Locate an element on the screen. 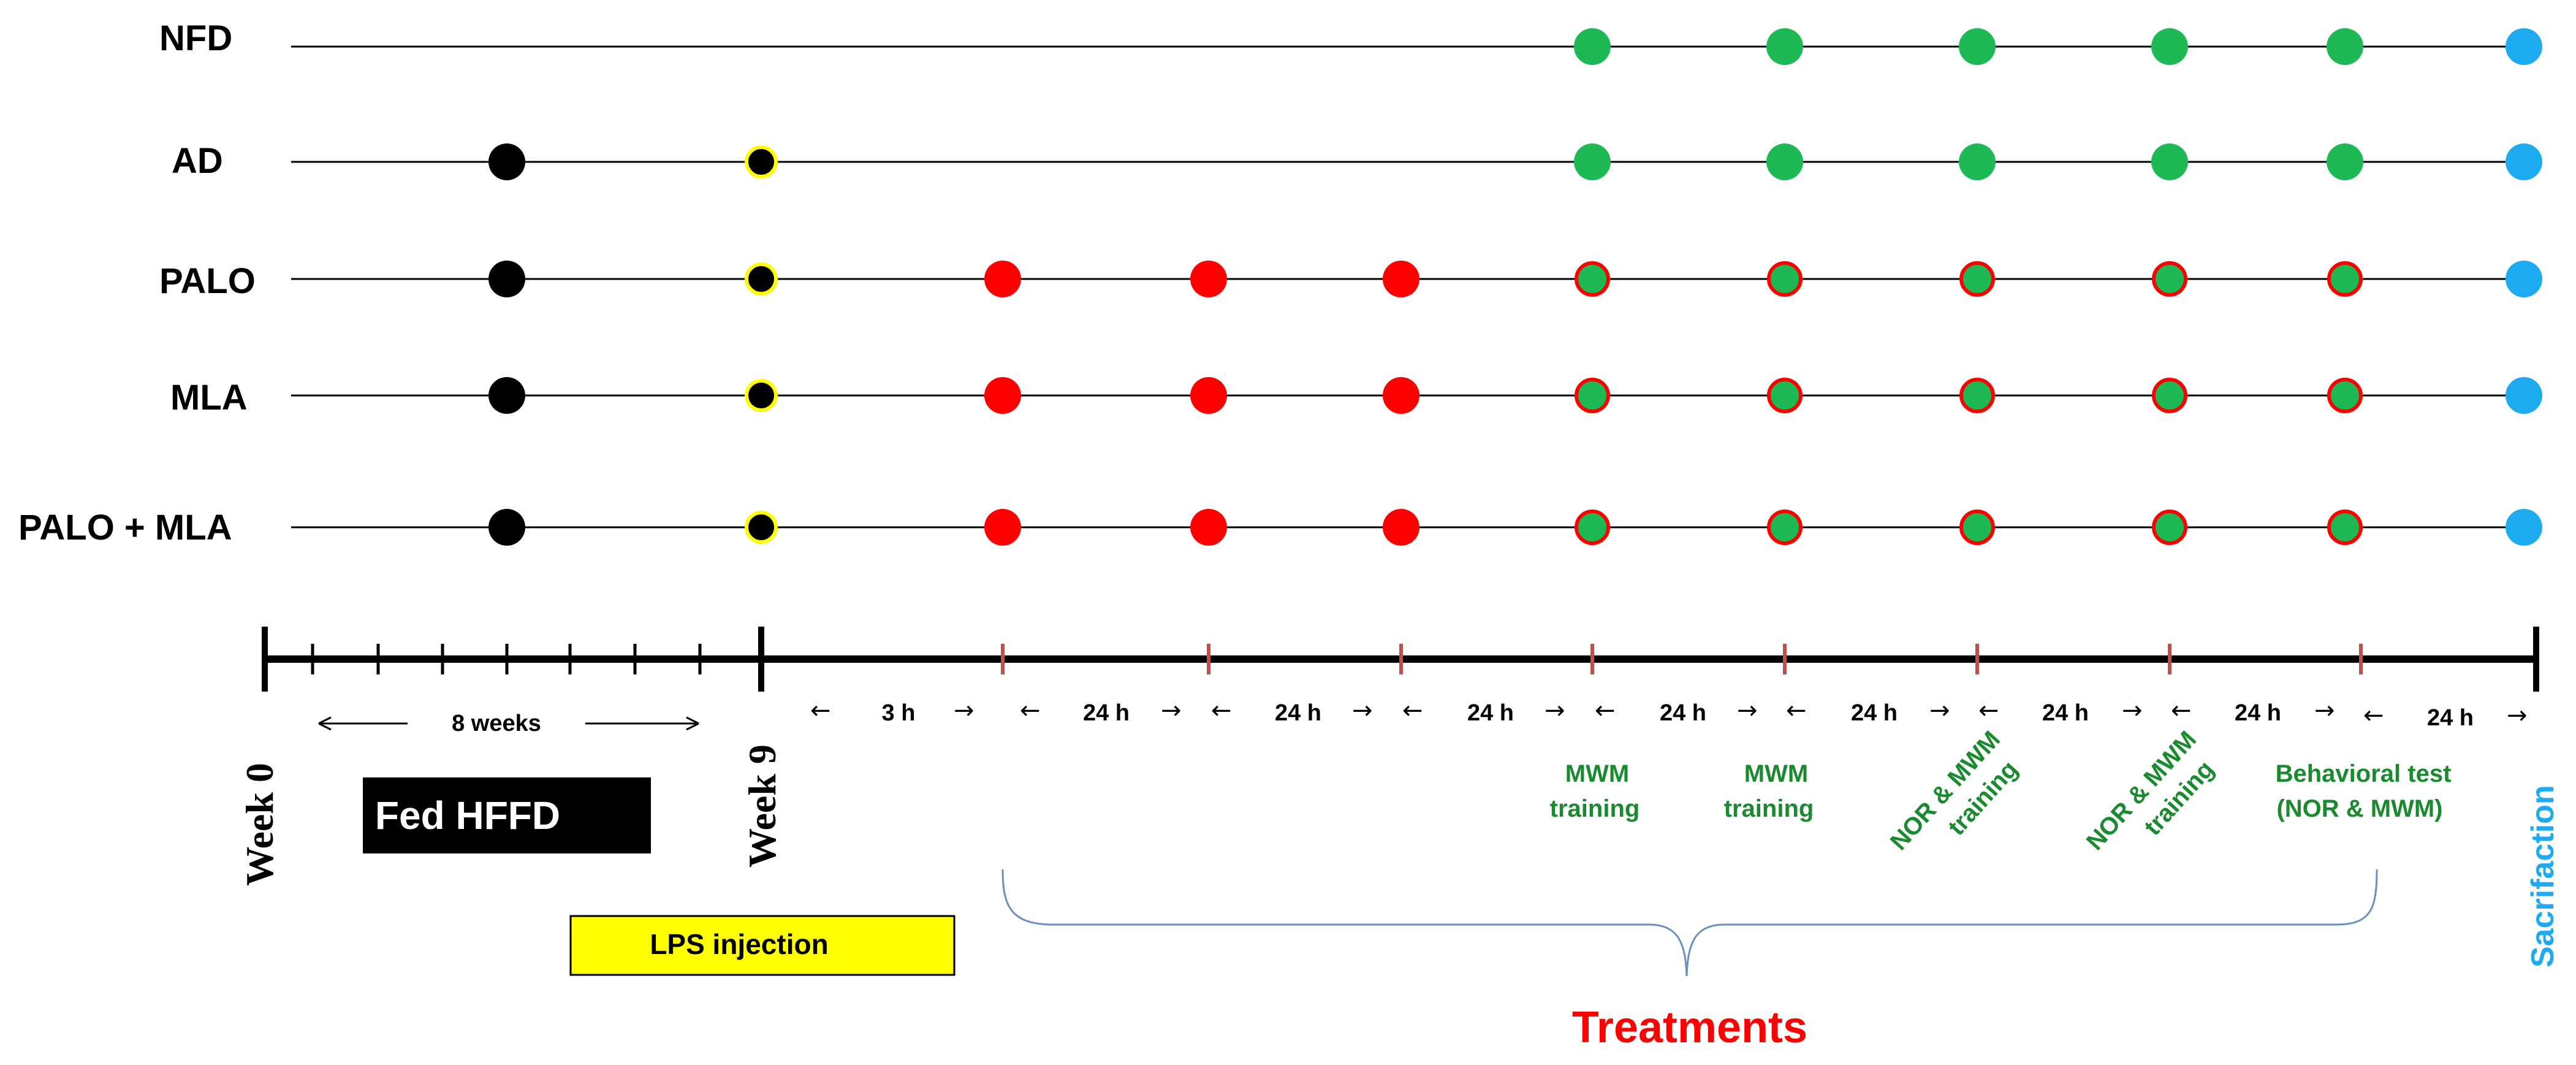 The width and height of the screenshot is (2576, 1065). eight-weeks-annotation: 8 weeks is located at coordinates (508, 723).